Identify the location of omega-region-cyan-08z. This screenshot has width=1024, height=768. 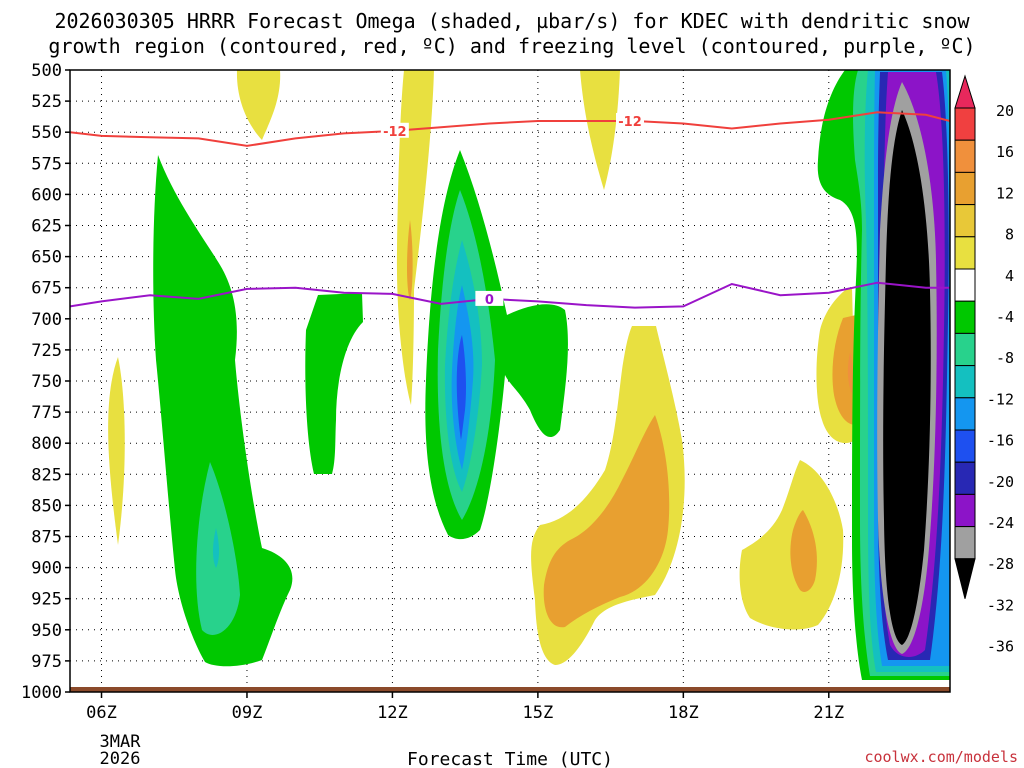
(216, 548).